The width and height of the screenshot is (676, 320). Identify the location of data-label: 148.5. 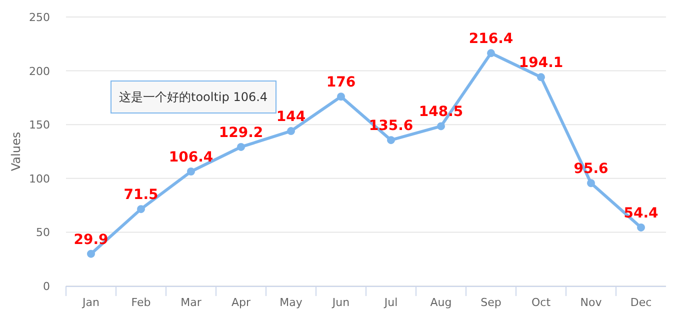
(441, 112).